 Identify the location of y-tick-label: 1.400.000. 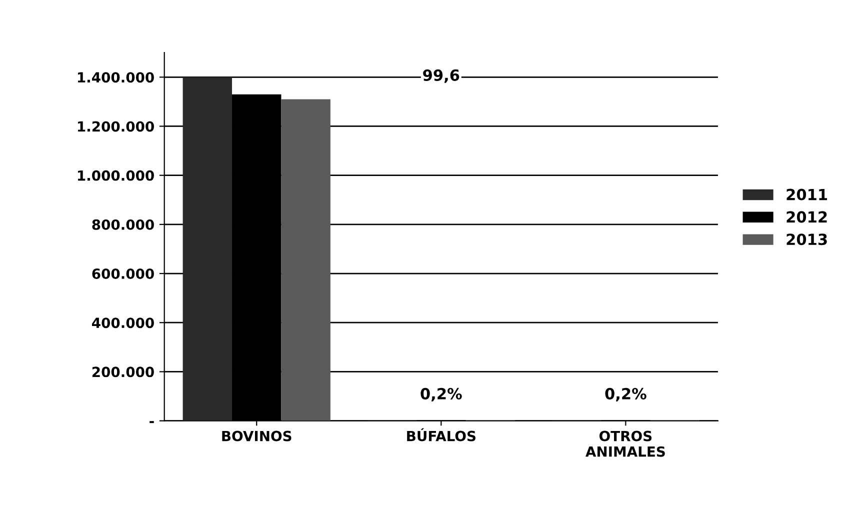
(116, 77).